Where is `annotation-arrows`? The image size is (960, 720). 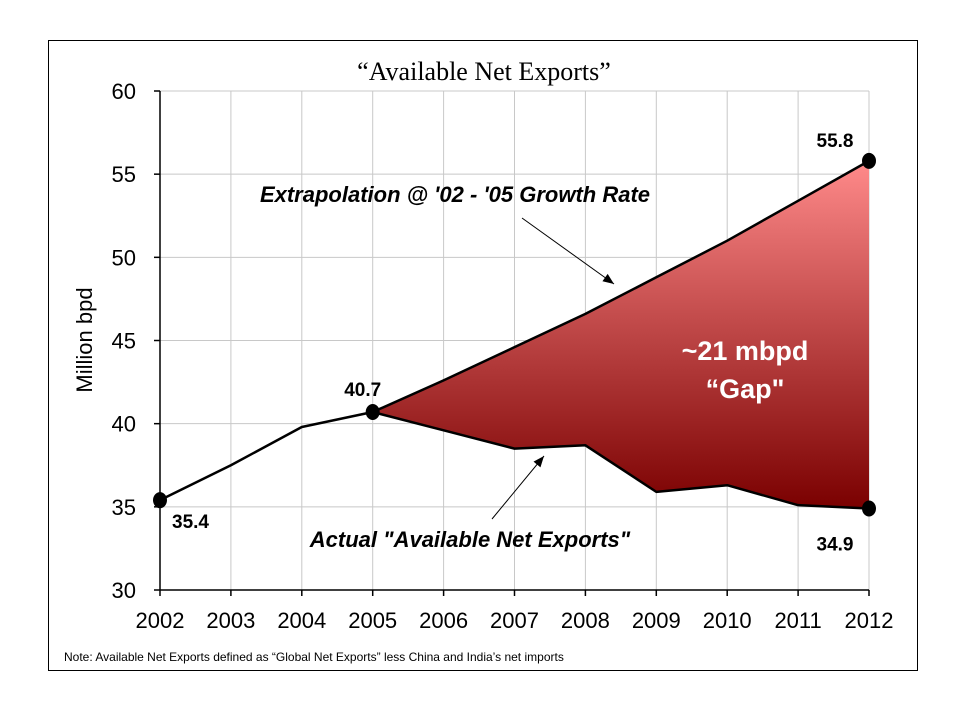
annotation-arrows is located at coordinates (553, 368).